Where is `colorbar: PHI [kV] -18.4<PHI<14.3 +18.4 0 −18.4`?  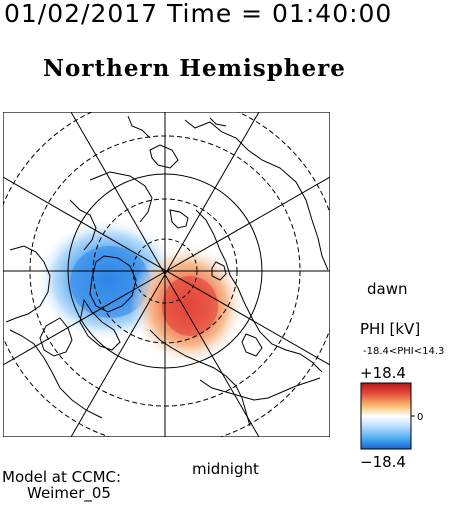 colorbar: PHI [kV] -18.4<PHI<14.3 +18.4 0 −18.4 is located at coordinates (402, 395).